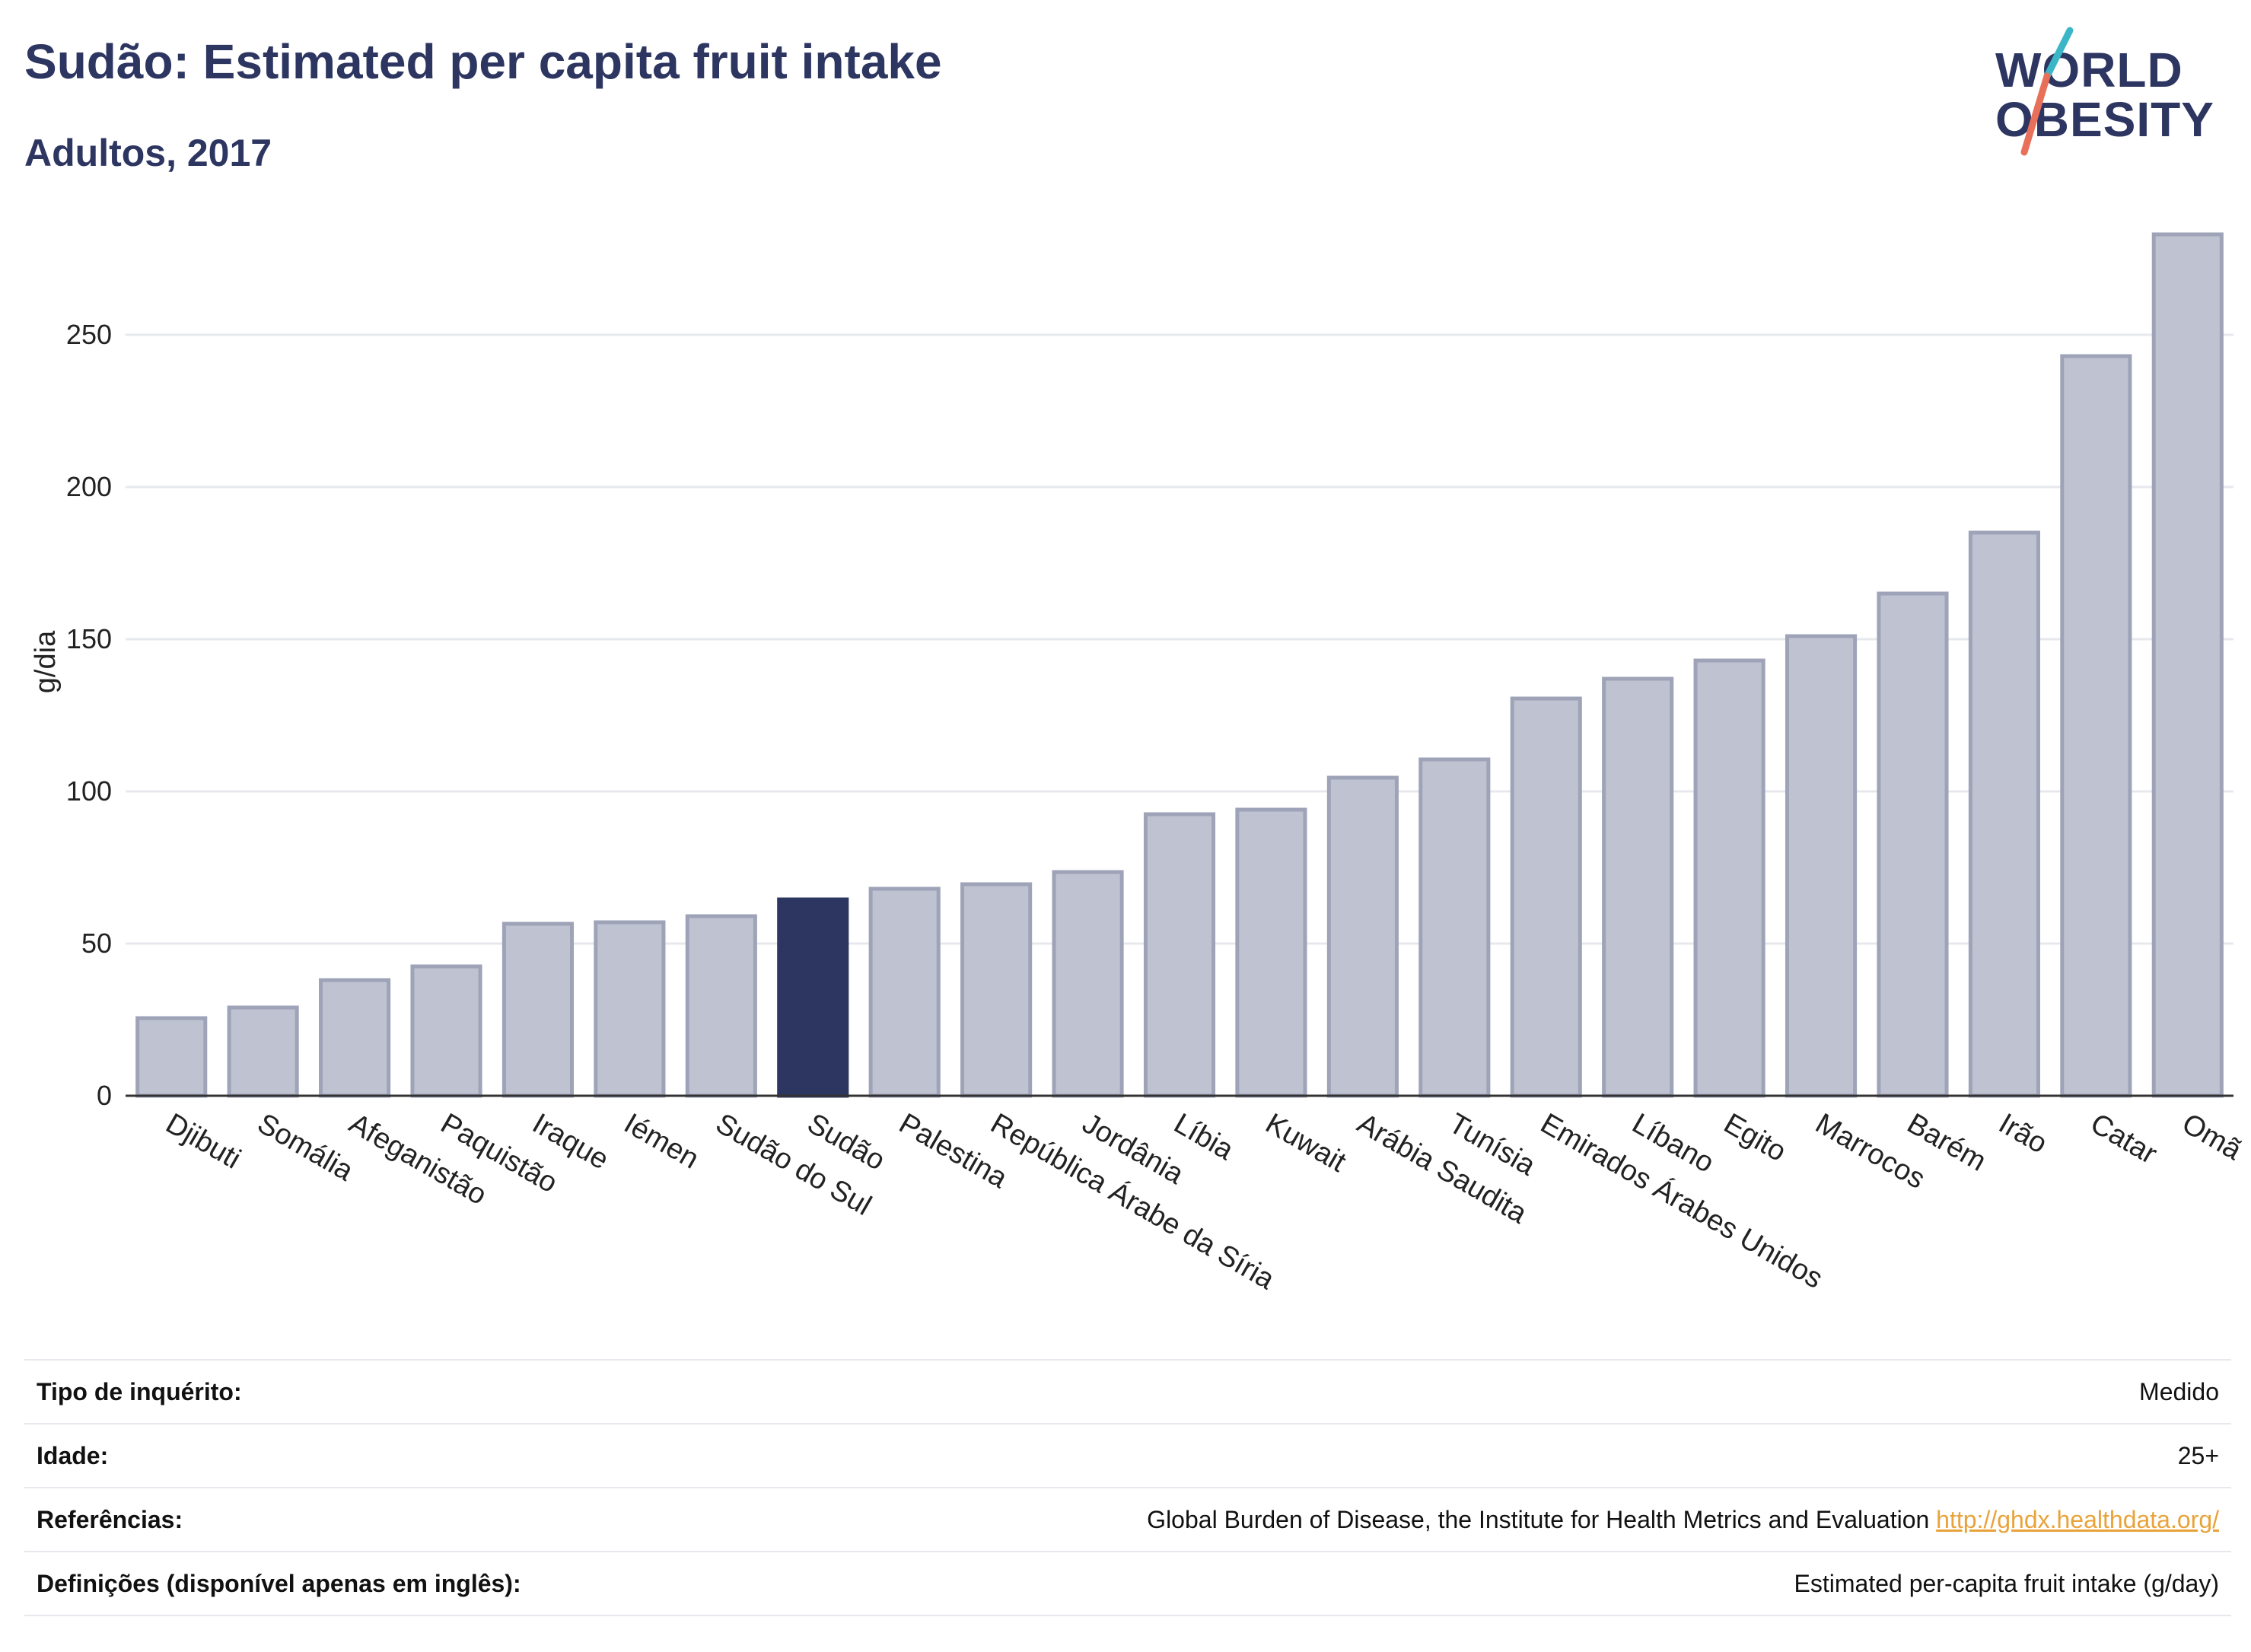  What do you see at coordinates (2124, 1138) in the screenshot?
I see `x-tick-label: Catar` at bounding box center [2124, 1138].